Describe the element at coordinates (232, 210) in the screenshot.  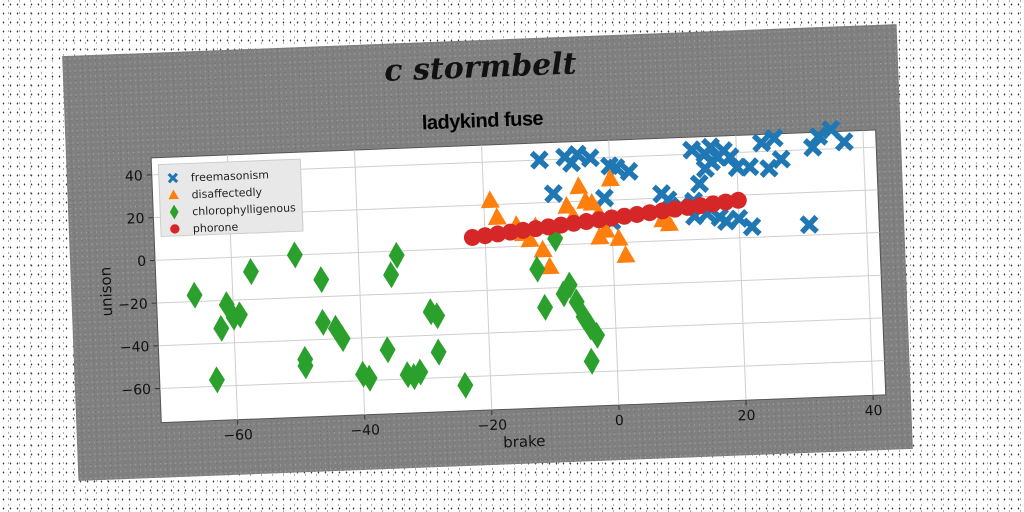
I see `legend-item: chlorophylligenous` at that location.